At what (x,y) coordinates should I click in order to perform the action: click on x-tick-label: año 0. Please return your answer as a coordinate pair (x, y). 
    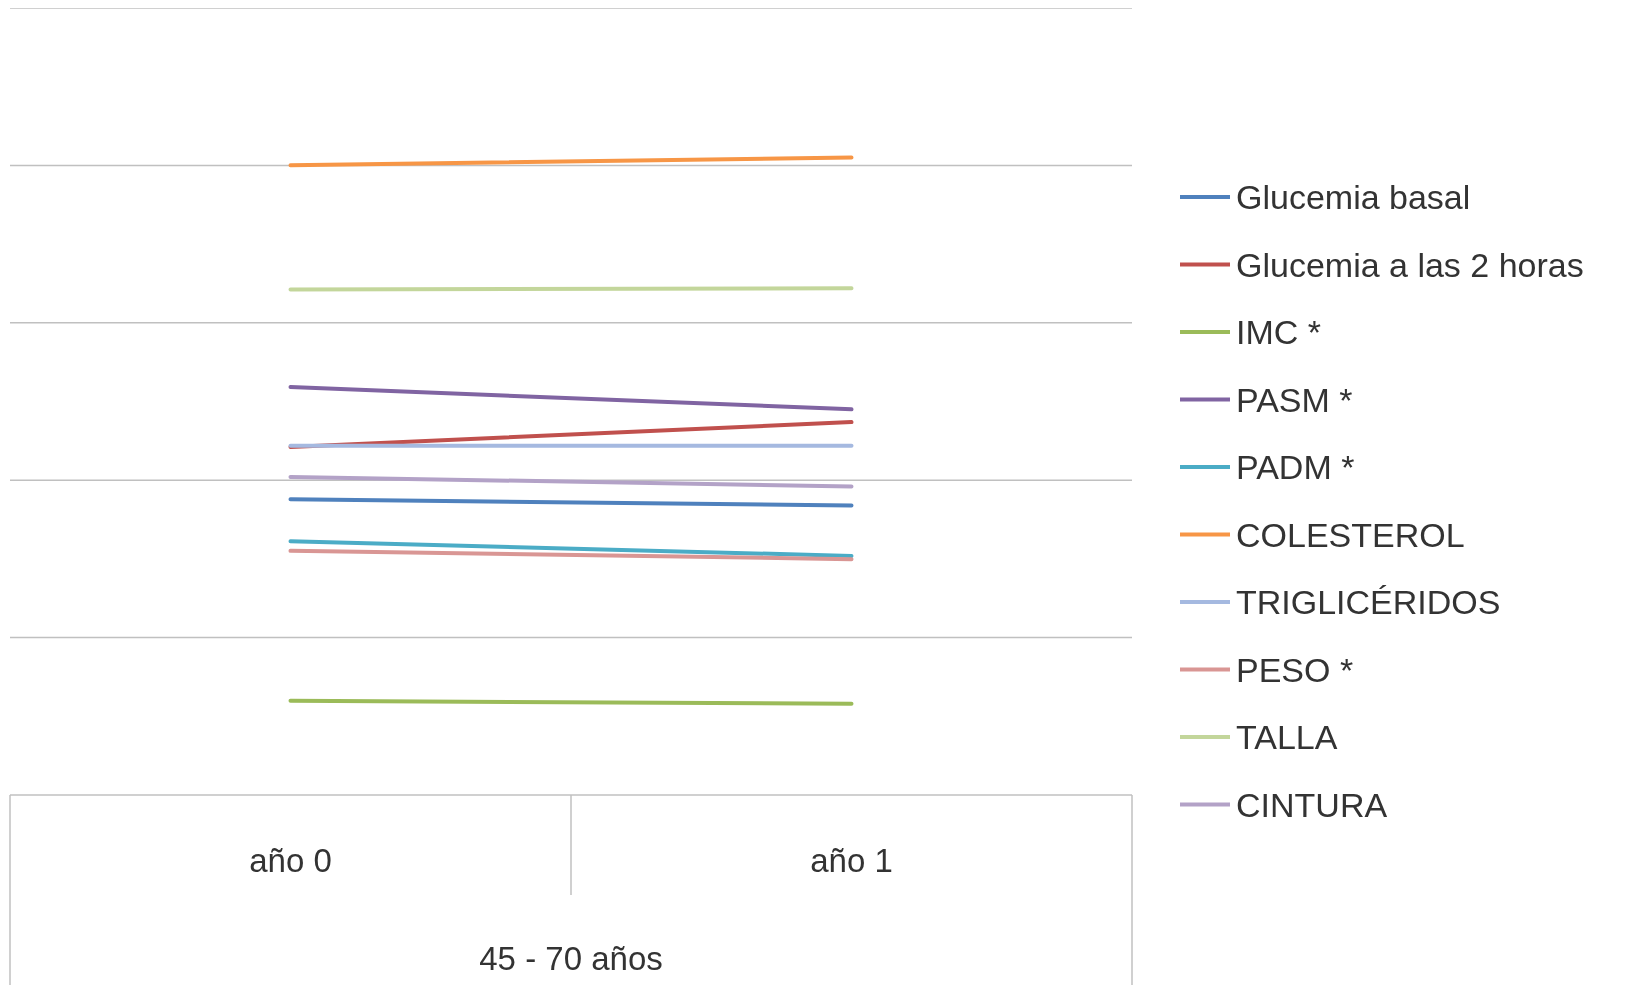
    Looking at the image, I should click on (290, 860).